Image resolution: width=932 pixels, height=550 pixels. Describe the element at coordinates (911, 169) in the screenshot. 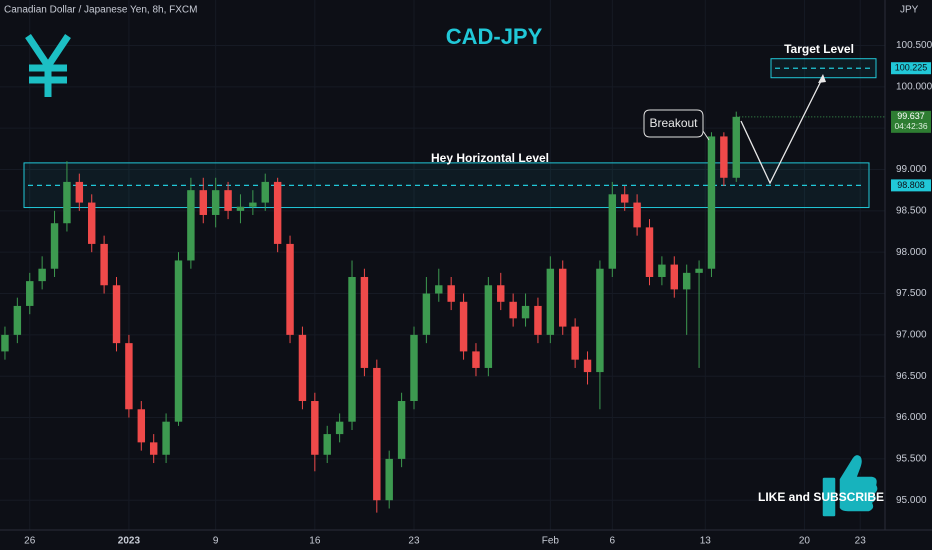

I see `y-tick-label: 99.000` at that location.